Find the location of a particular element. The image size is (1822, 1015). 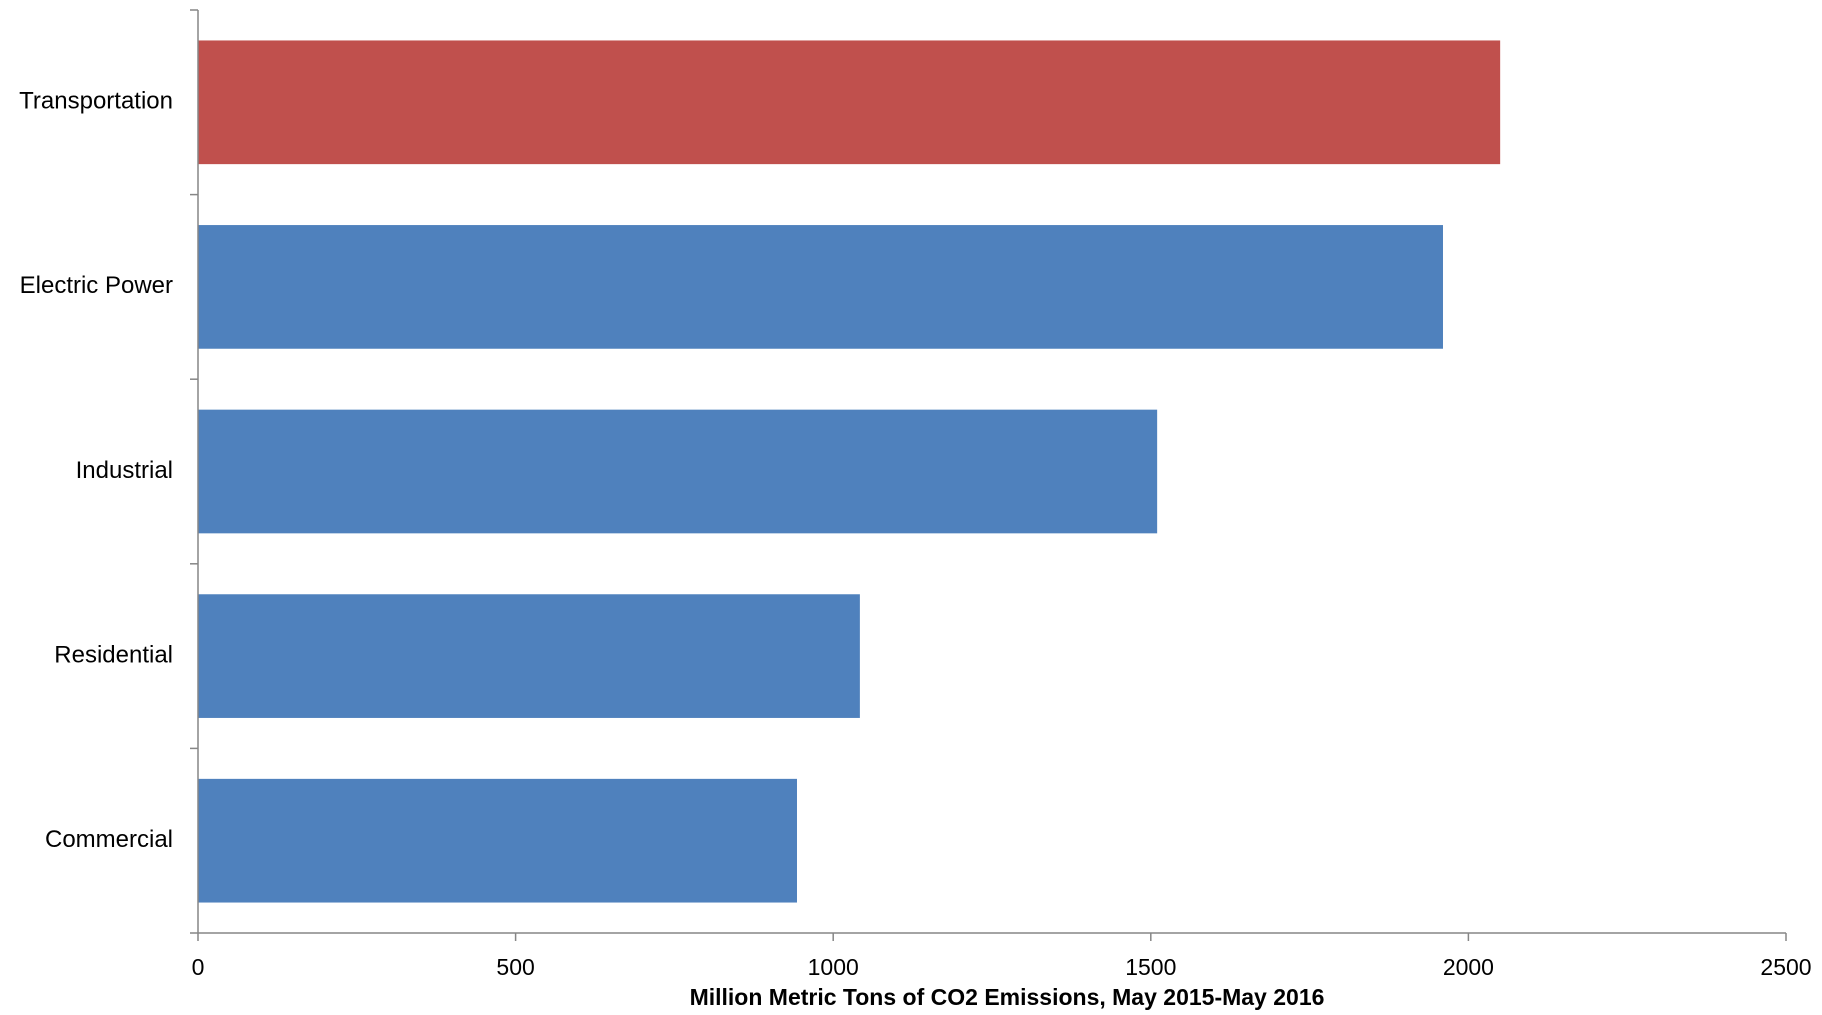

x-tick-label: 1000 is located at coordinates (833, 967).